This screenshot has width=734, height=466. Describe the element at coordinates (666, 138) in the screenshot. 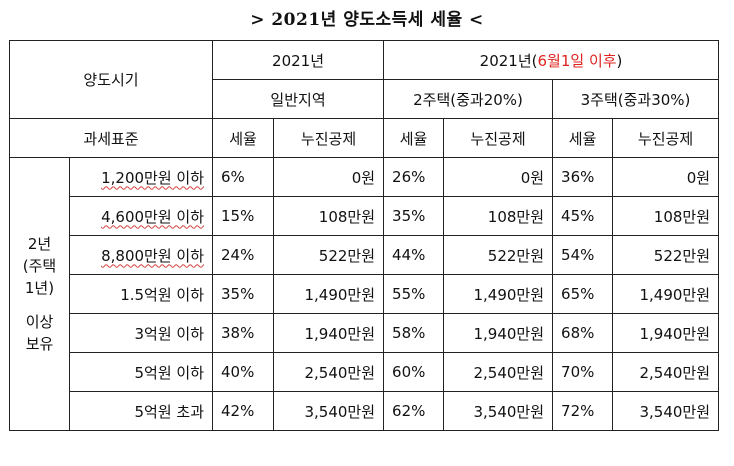

I see `deduction-header-three-homes: 누진공제` at that location.